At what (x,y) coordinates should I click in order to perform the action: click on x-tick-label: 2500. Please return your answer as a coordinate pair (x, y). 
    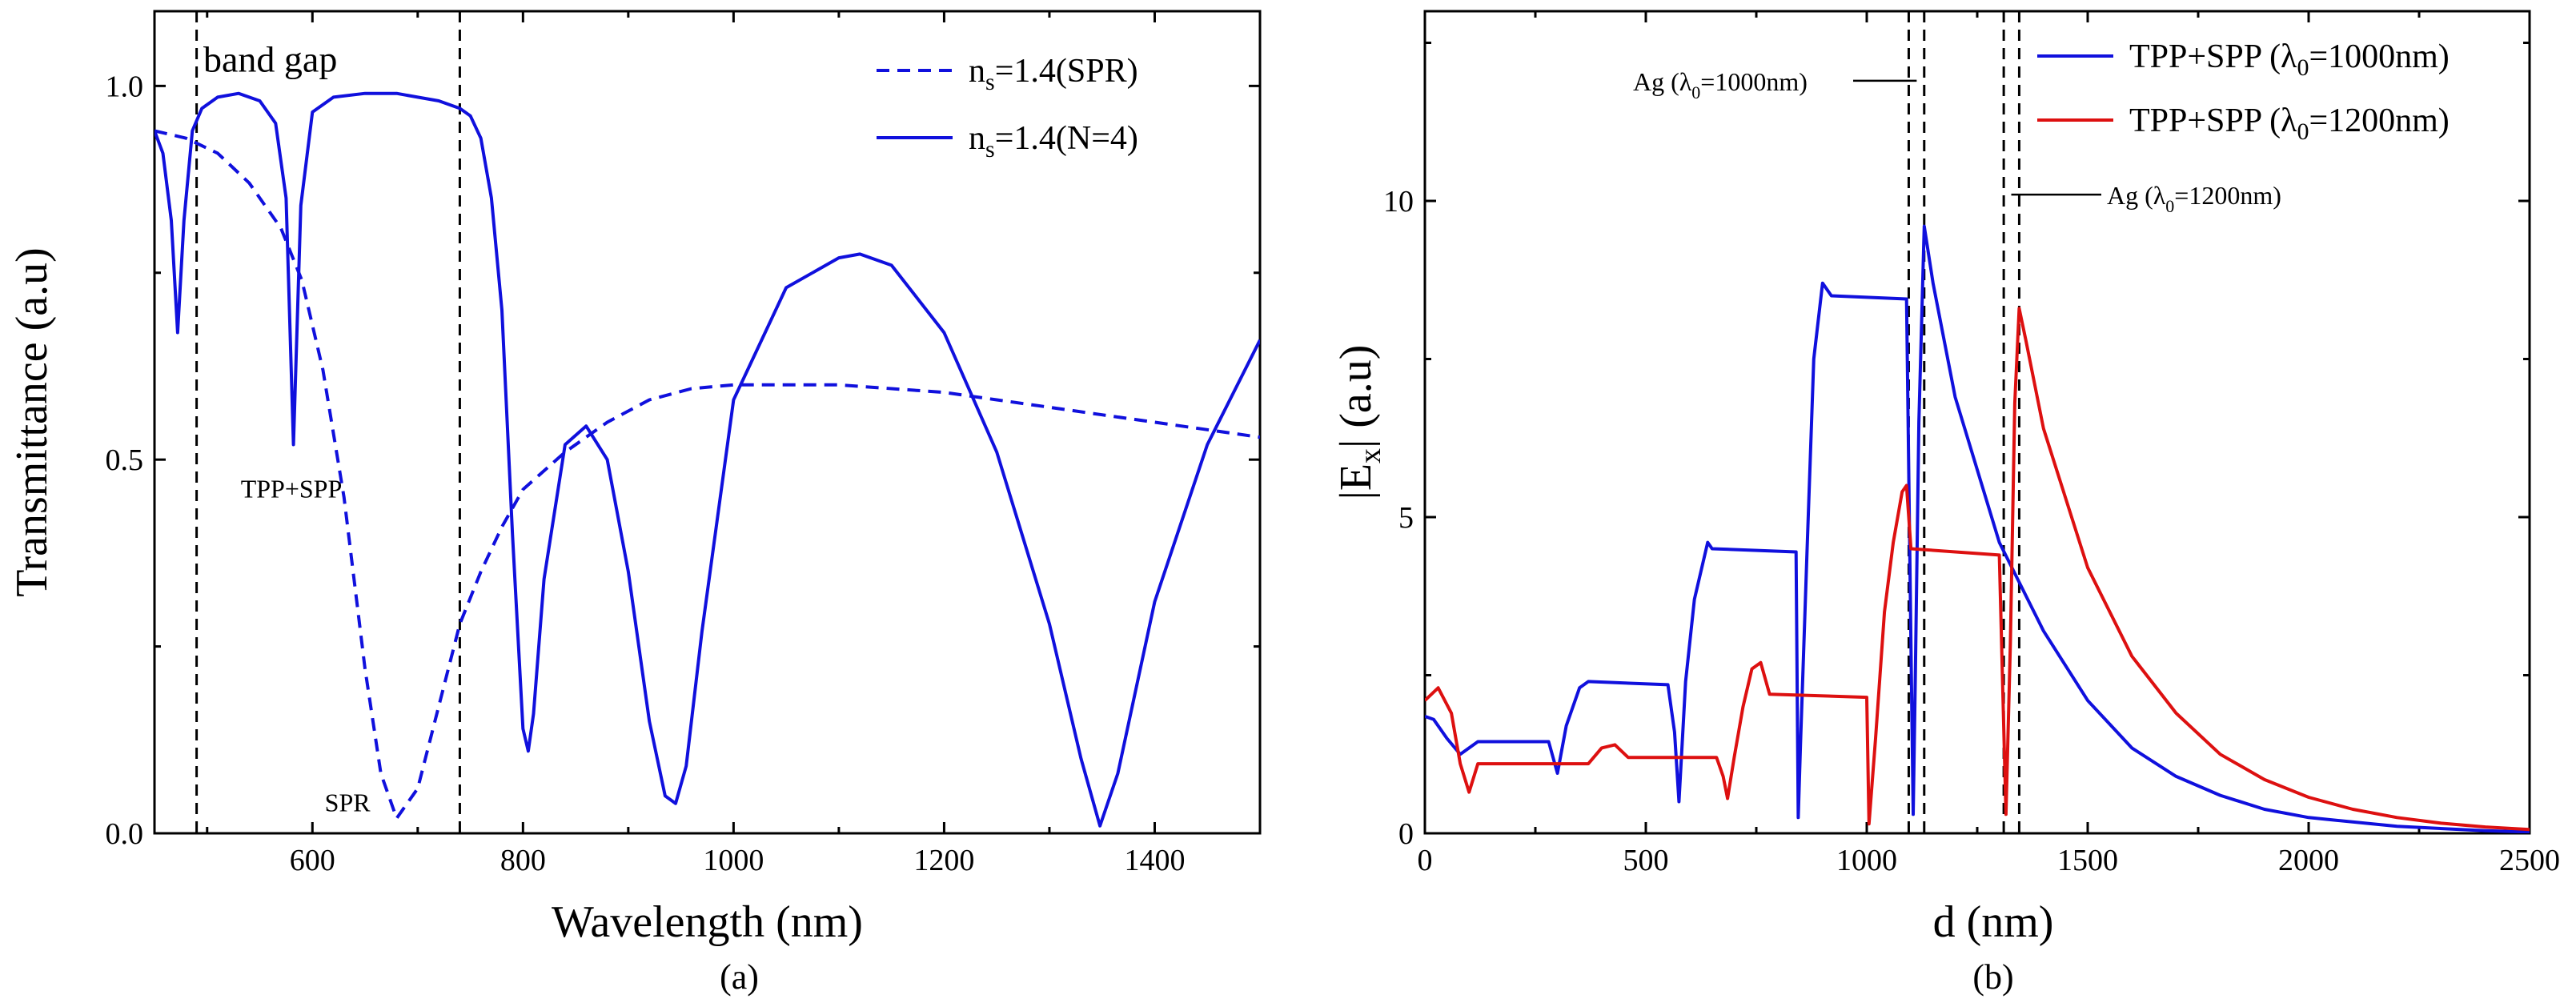
    Looking at the image, I should click on (2529, 860).